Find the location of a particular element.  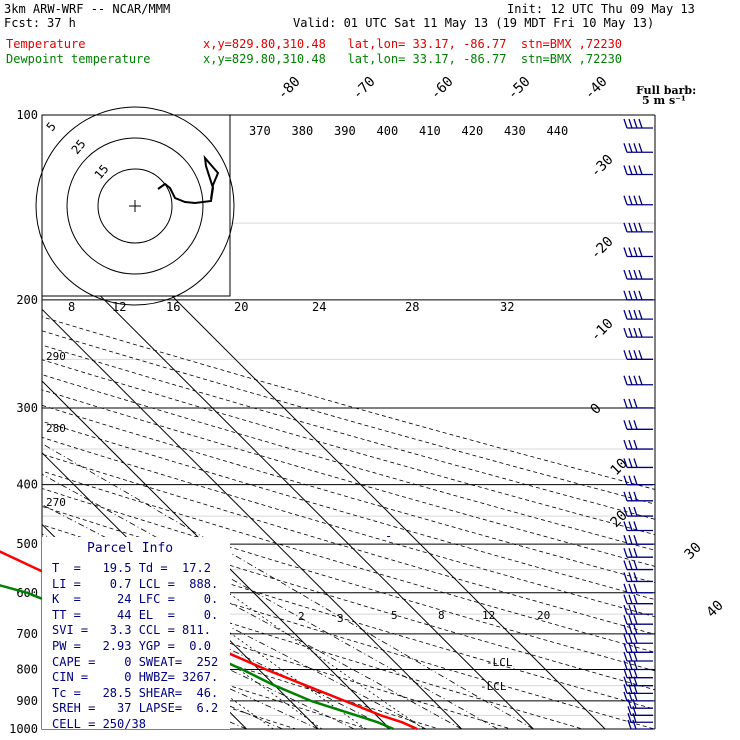

hodograph-ring is located at coordinates (135, 206).